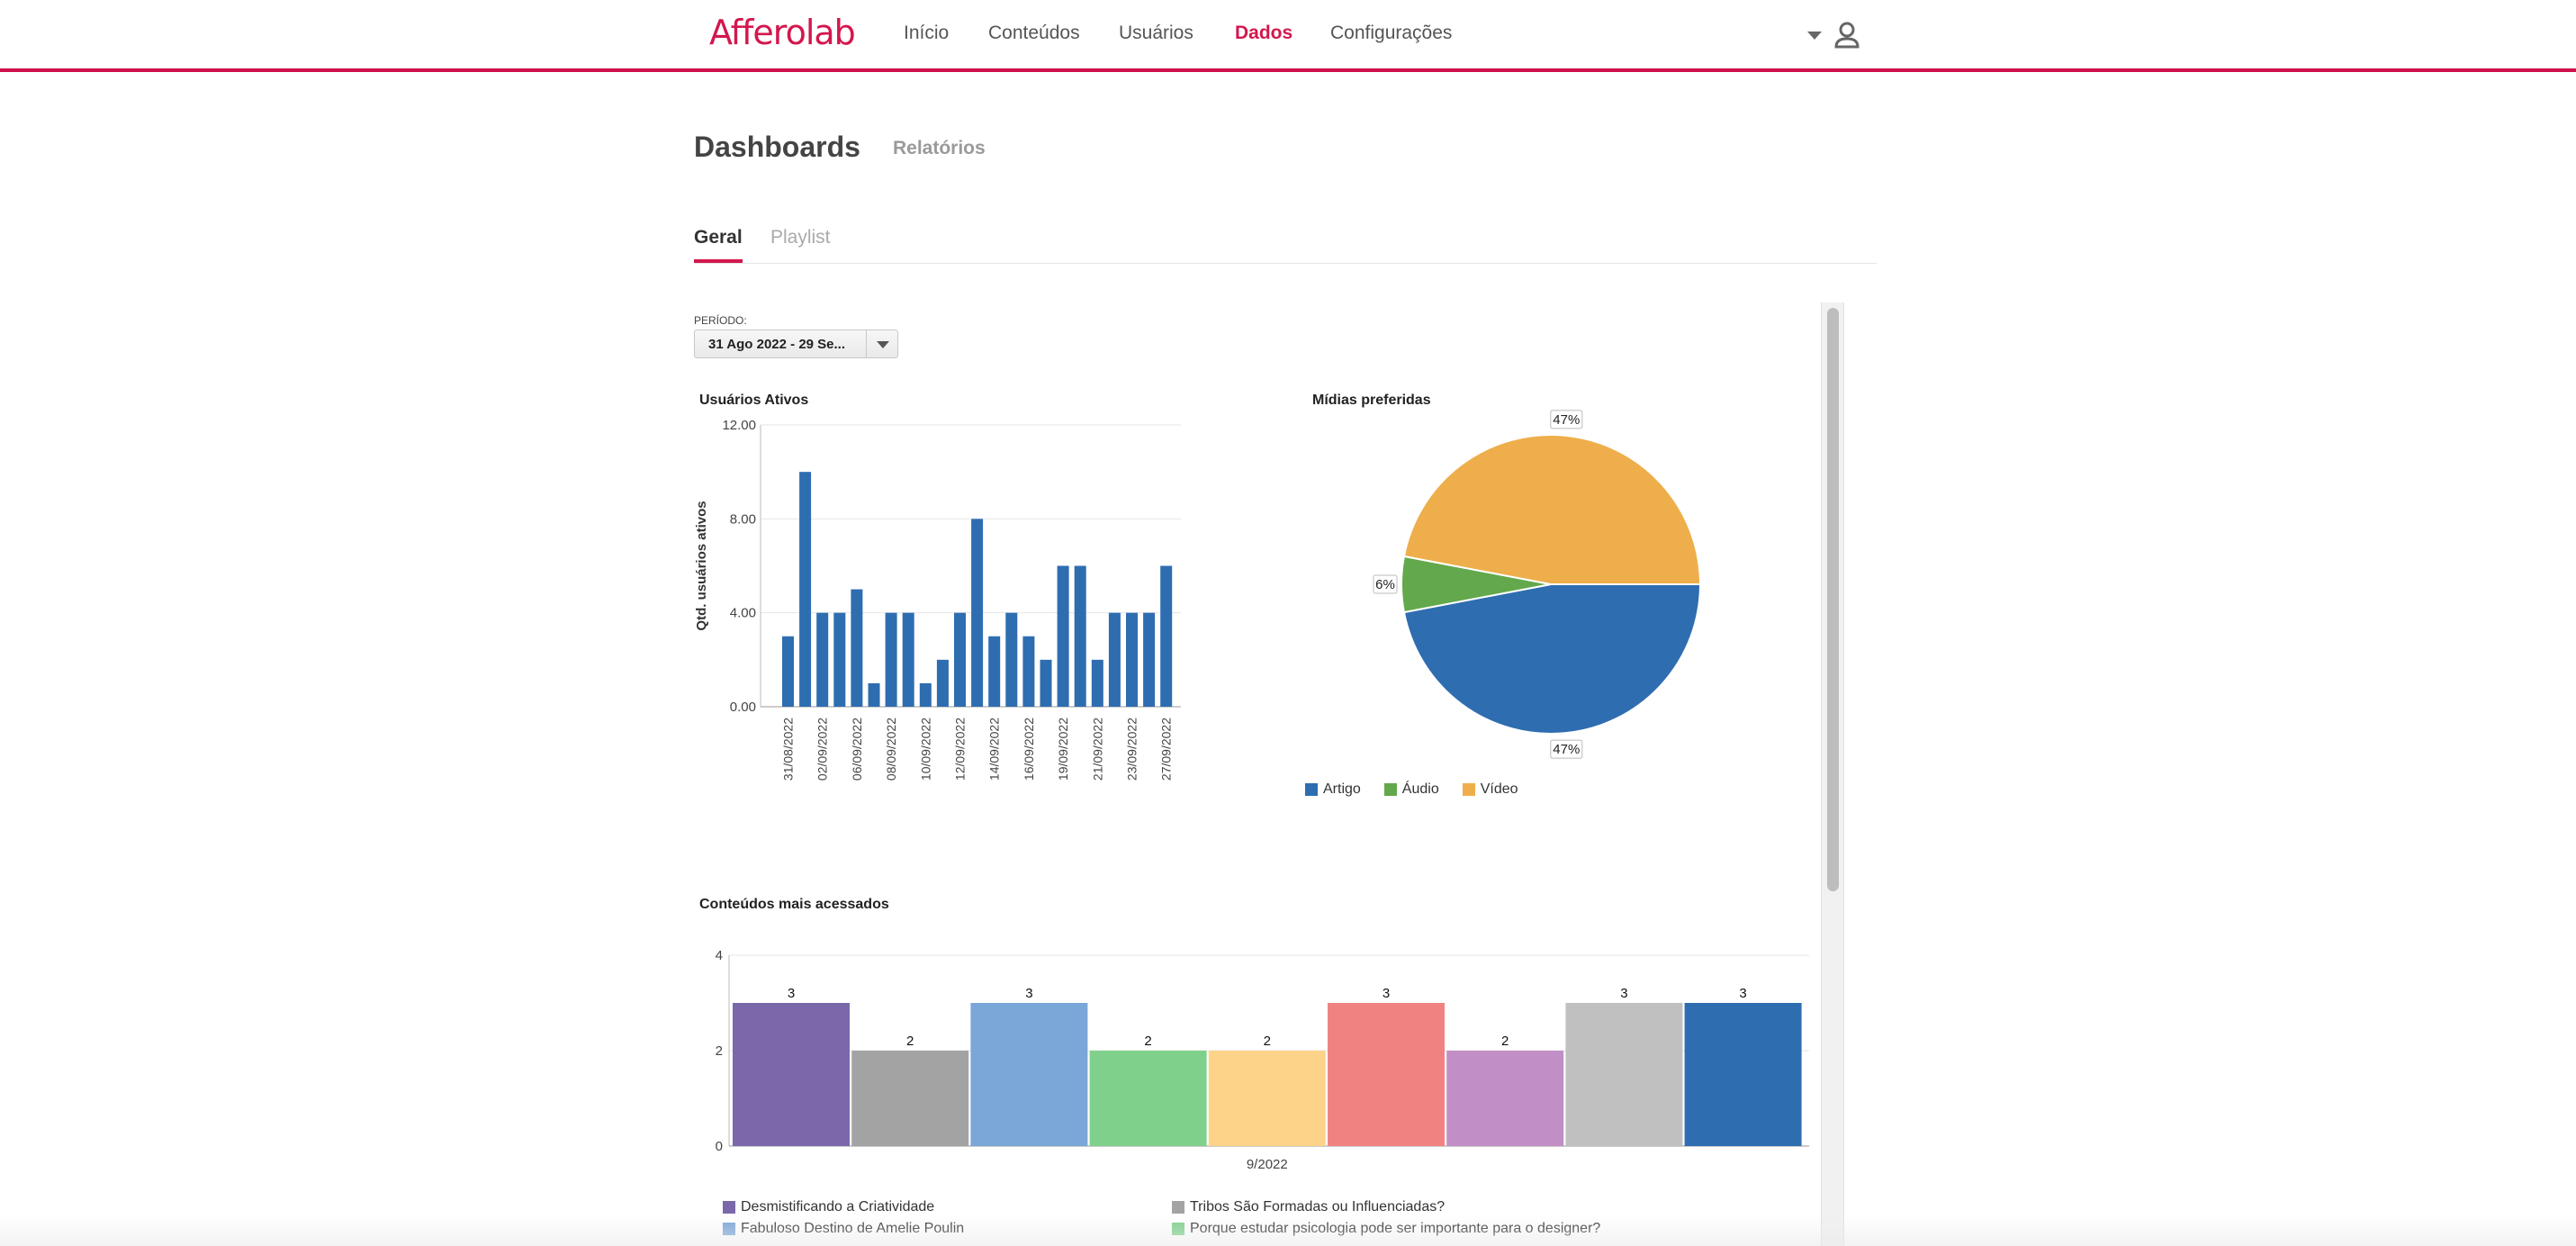  Describe the element at coordinates (1385, 584) in the screenshot. I see `pie-label: 6%` at that location.